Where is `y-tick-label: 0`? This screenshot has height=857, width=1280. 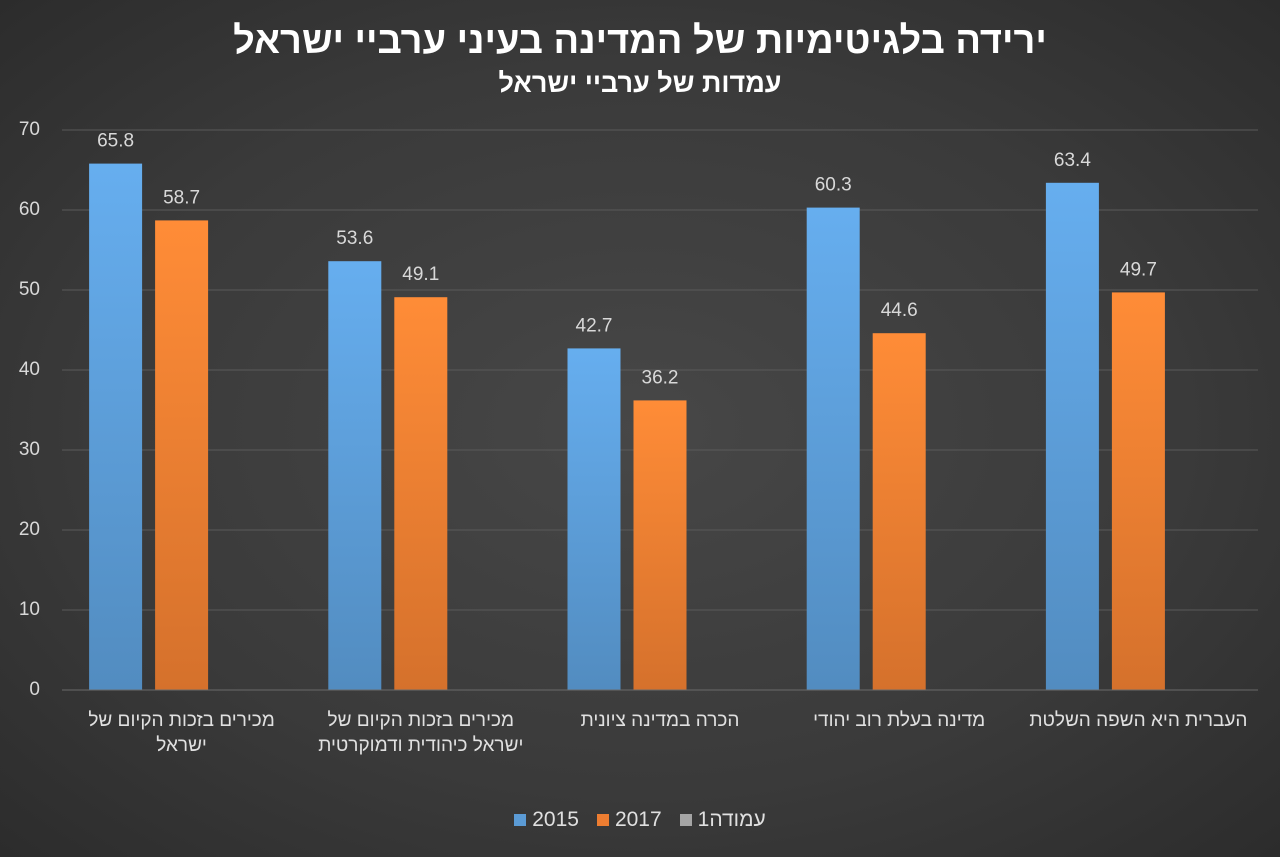 y-tick-label: 0 is located at coordinates (34, 689).